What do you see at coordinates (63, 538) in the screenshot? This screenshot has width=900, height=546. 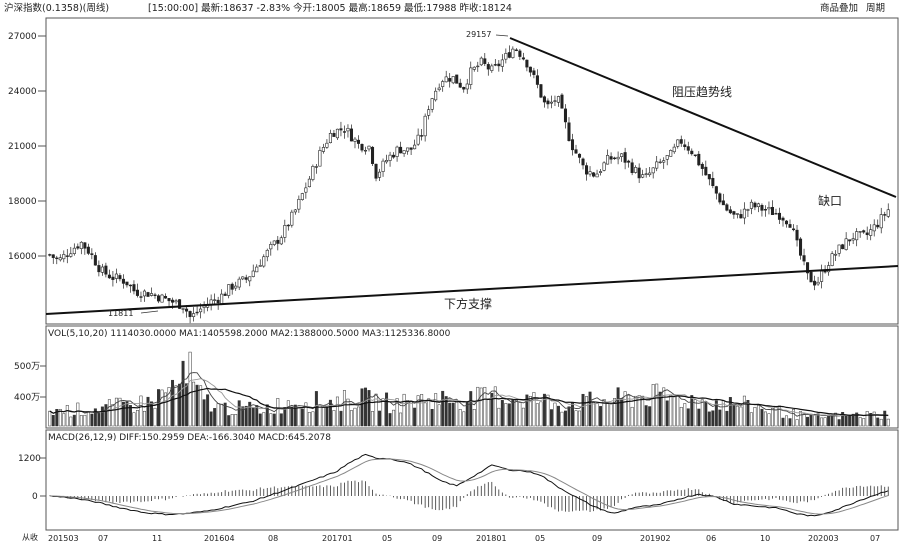 I see `time-tick-label: 201503` at bounding box center [63, 538].